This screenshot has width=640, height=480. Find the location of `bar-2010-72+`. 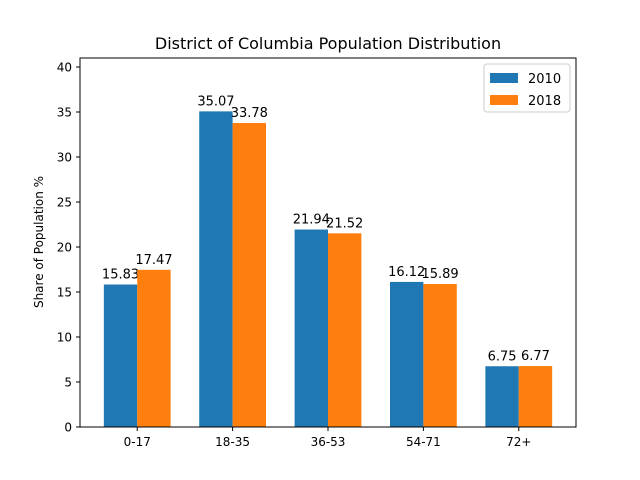

bar-2010-72+ is located at coordinates (502, 396).